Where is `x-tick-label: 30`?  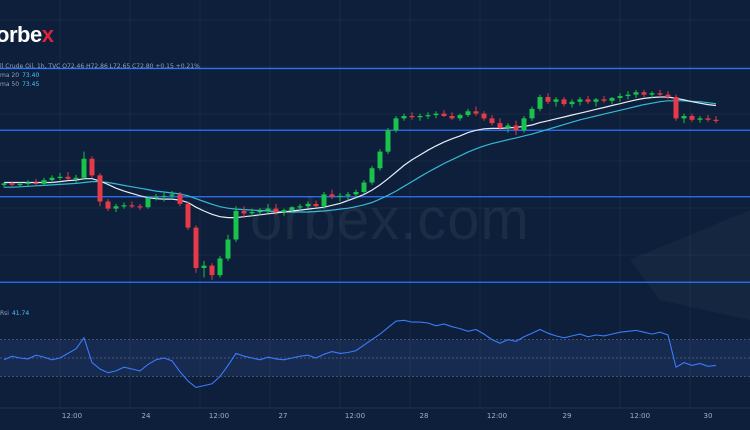 x-tick-label: 30 is located at coordinates (708, 416).